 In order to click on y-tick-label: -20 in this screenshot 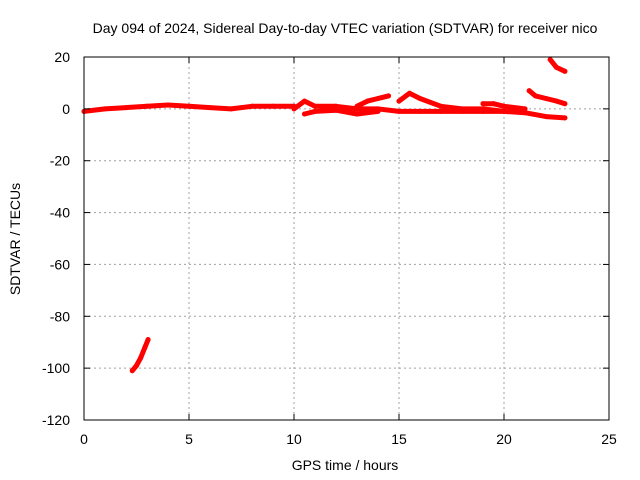, I will do `click(60, 161)`.